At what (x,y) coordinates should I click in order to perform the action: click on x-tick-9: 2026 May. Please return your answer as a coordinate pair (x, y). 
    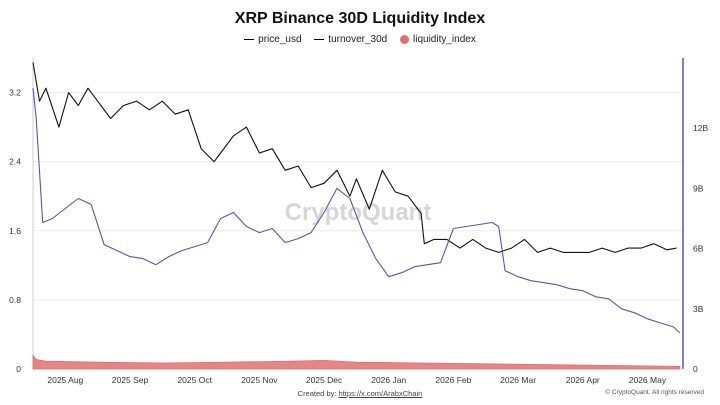
    Looking at the image, I should click on (648, 380).